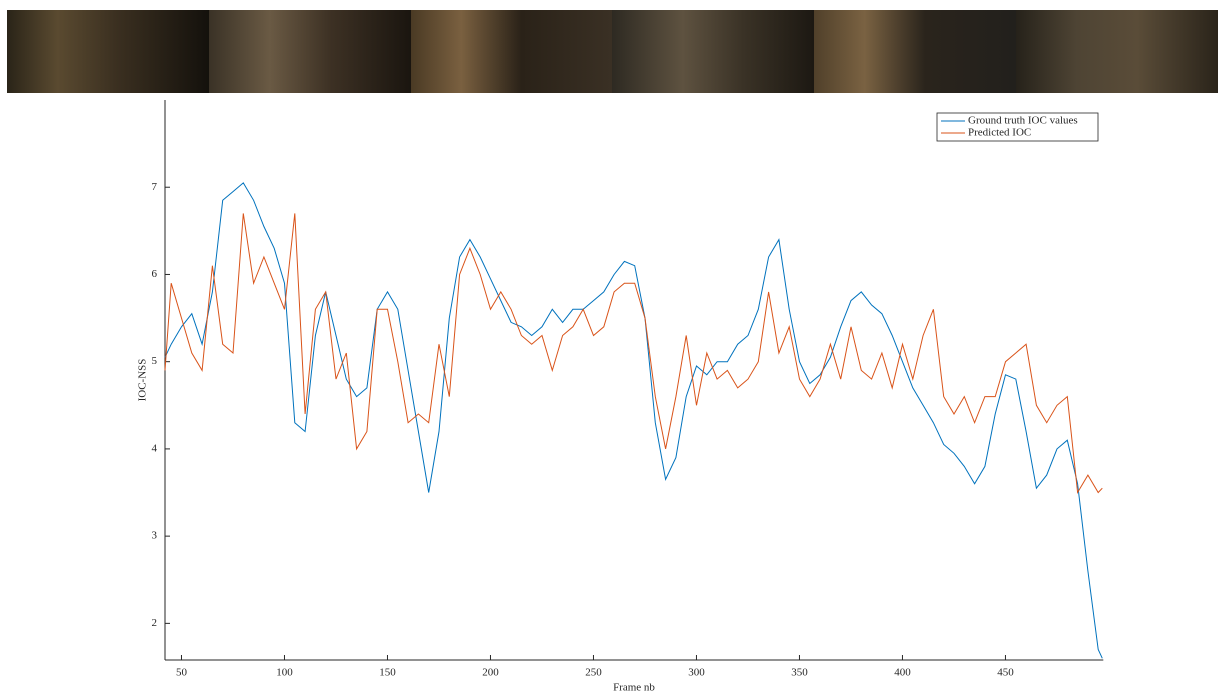 The image size is (1218, 695). Describe the element at coordinates (182, 673) in the screenshot. I see `x-tick-label: 50` at that location.